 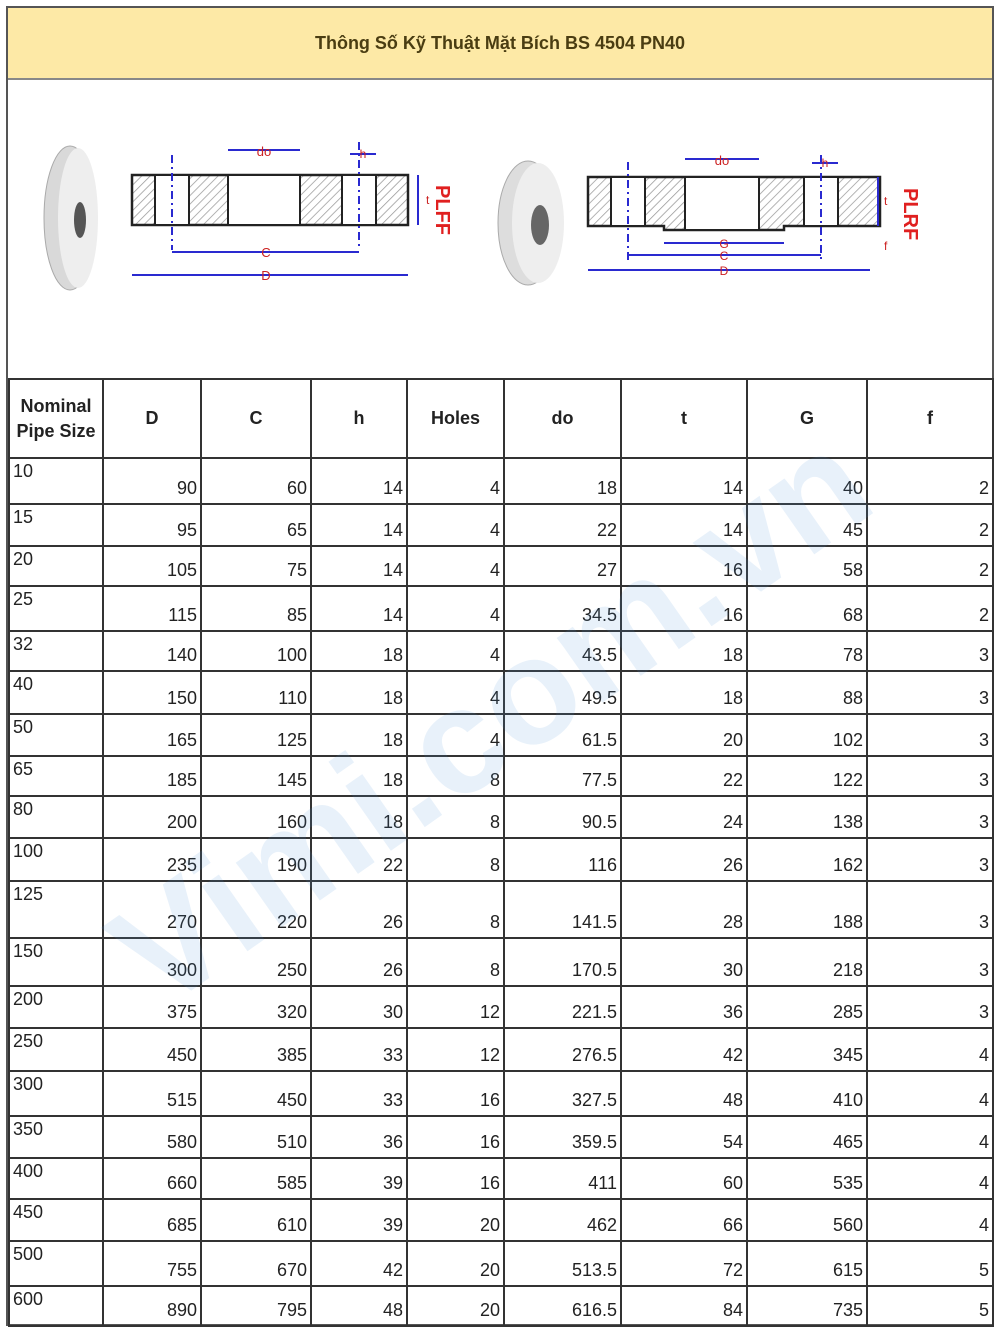 I want to click on cell-do: 18, so click(x=562, y=481).